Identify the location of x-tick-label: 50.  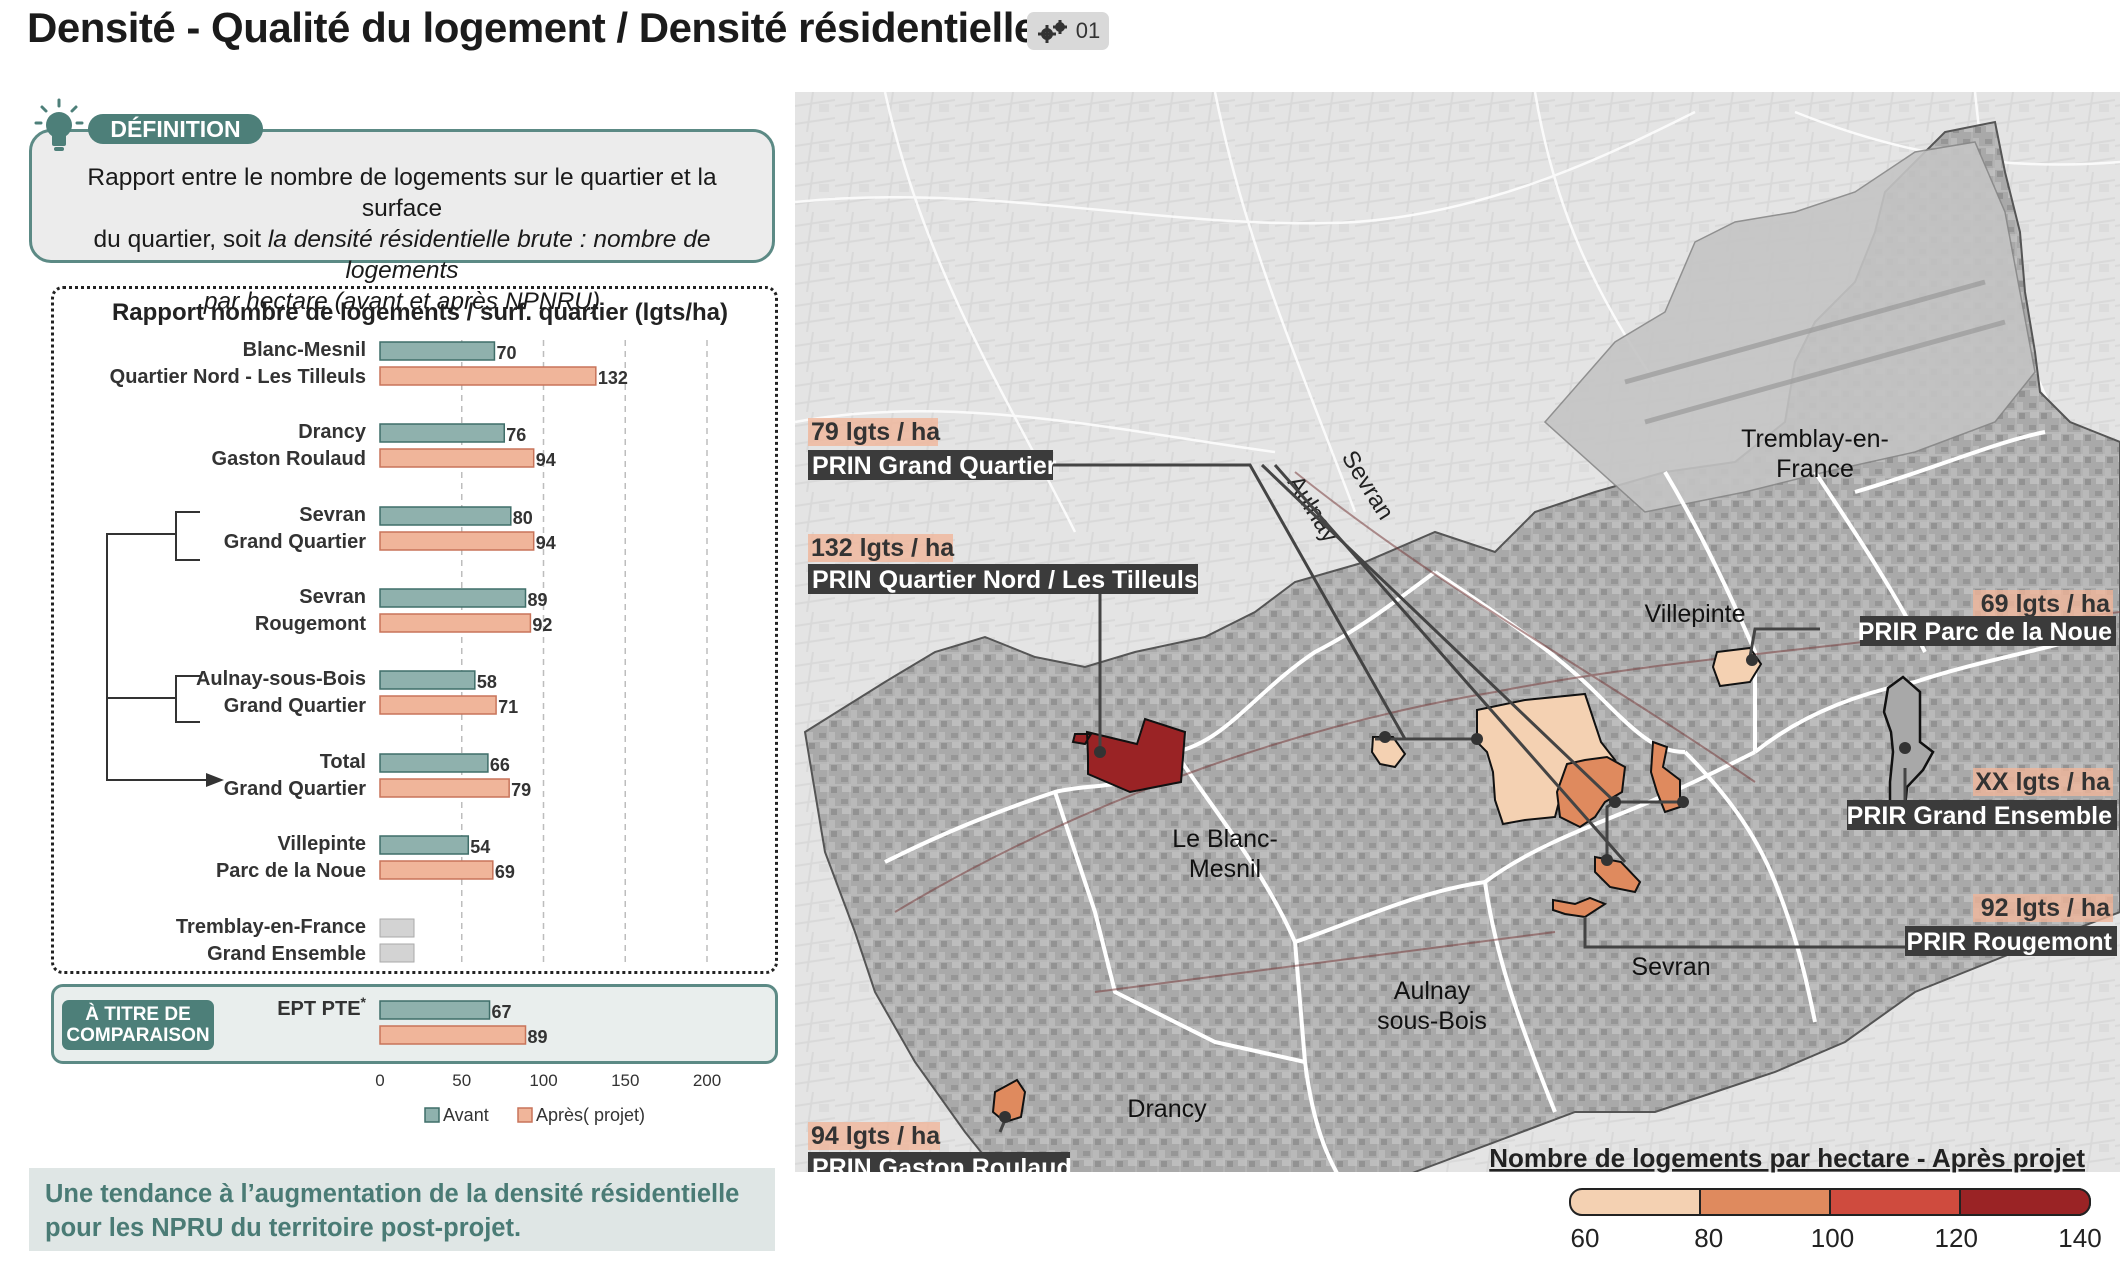
(461, 1080).